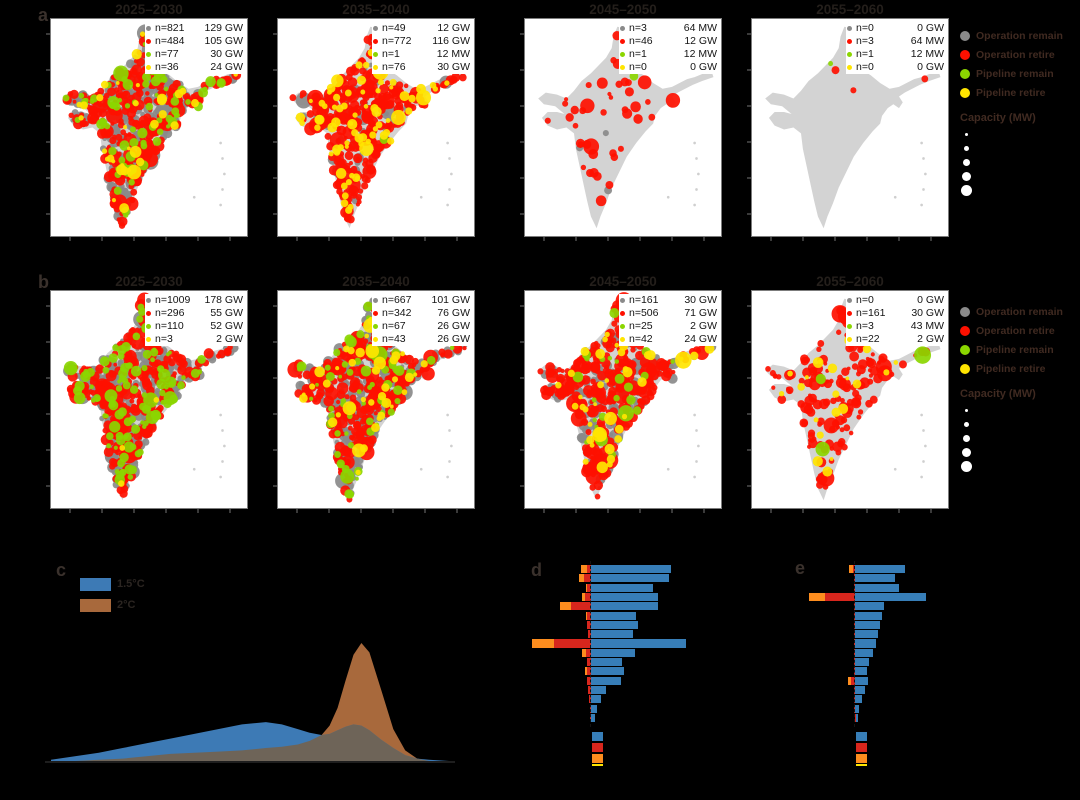 Image resolution: width=1080 pixels, height=800 pixels. Describe the element at coordinates (848, 394) in the screenshot. I see `scatter-operation_retire` at that location.